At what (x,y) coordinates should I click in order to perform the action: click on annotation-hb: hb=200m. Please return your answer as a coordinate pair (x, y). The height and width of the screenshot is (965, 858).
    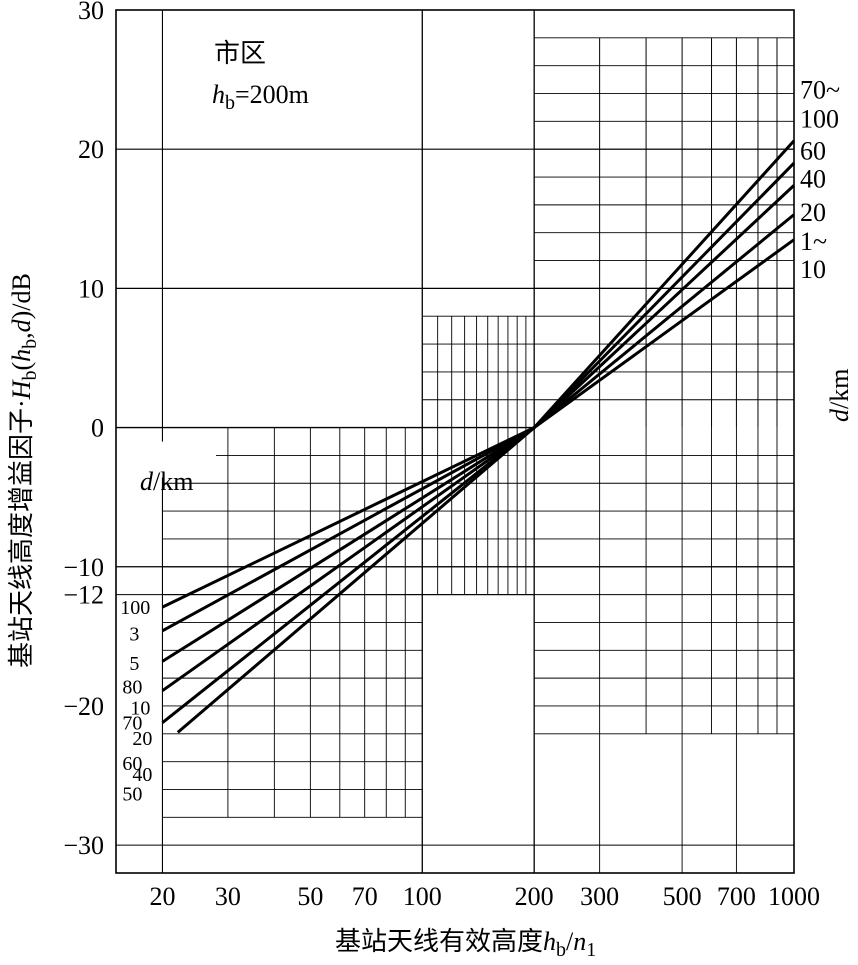
    Looking at the image, I should click on (260, 97).